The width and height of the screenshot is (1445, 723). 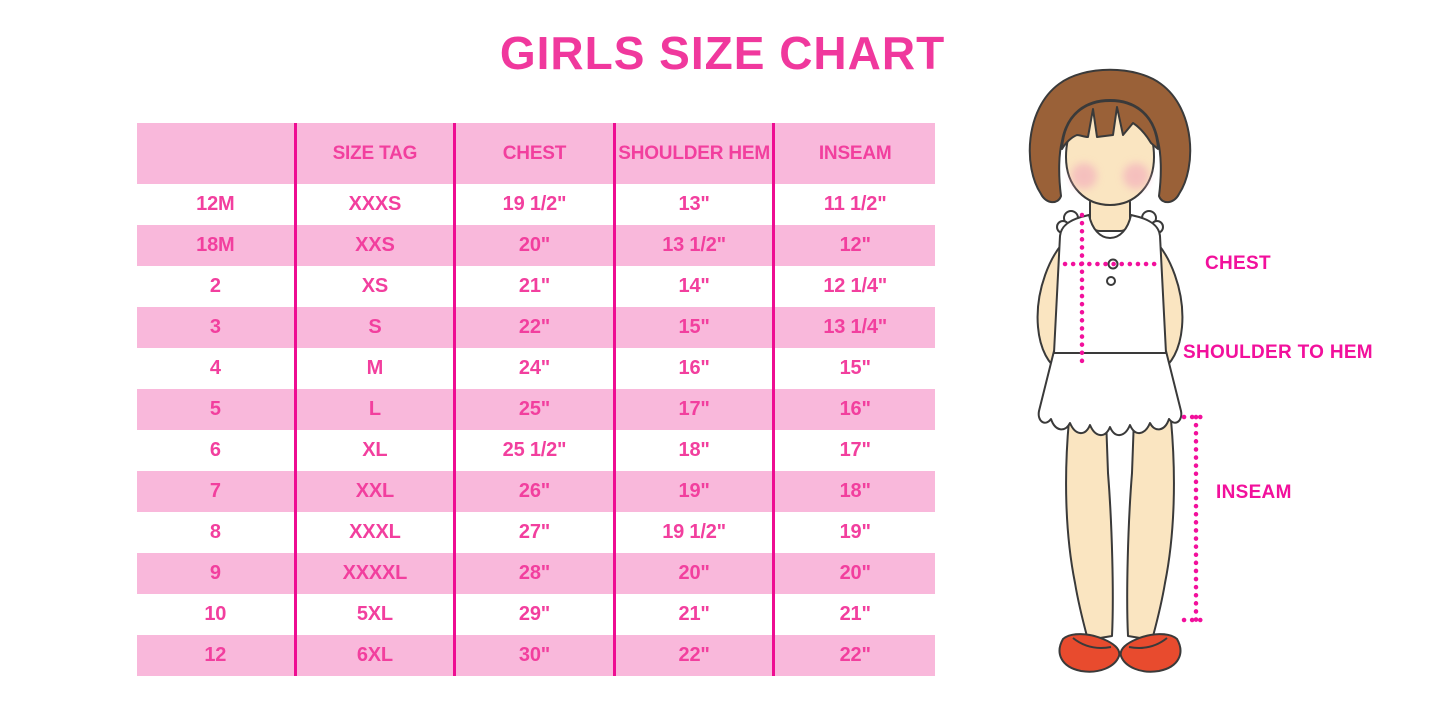 I want to click on table-row-9: 9 XXXXL 28" 20" 20", so click(x=536, y=573).